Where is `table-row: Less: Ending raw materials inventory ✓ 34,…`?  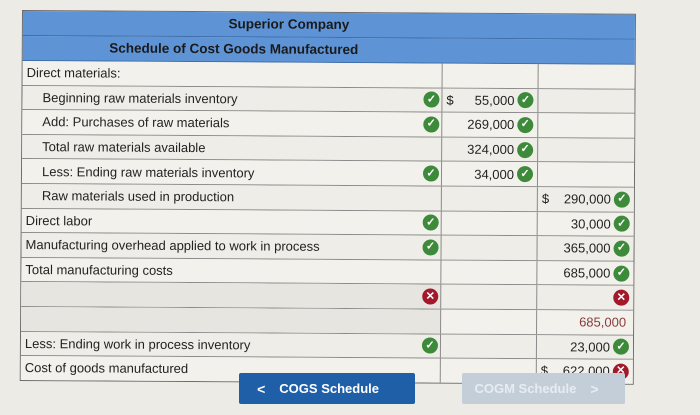 table-row: Less: Ending raw materials inventory ✓ 34,… is located at coordinates (328, 173).